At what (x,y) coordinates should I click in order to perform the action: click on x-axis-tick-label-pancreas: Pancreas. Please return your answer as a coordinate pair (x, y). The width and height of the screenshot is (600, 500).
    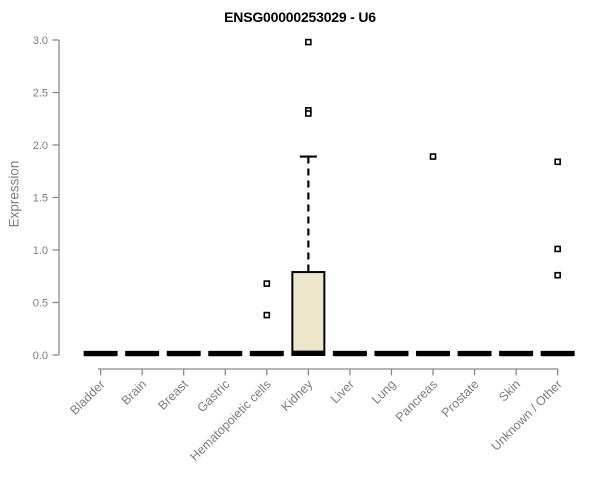
    Looking at the image, I should click on (416, 400).